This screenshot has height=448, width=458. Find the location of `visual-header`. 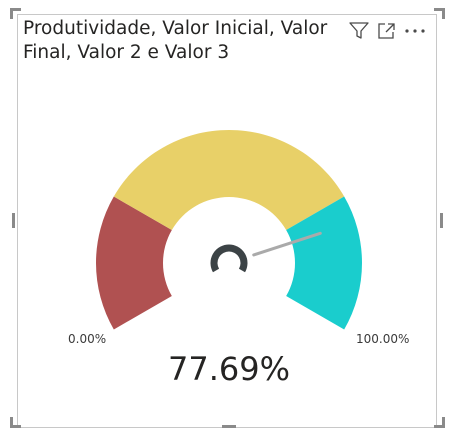

visual-header is located at coordinates (387, 31).